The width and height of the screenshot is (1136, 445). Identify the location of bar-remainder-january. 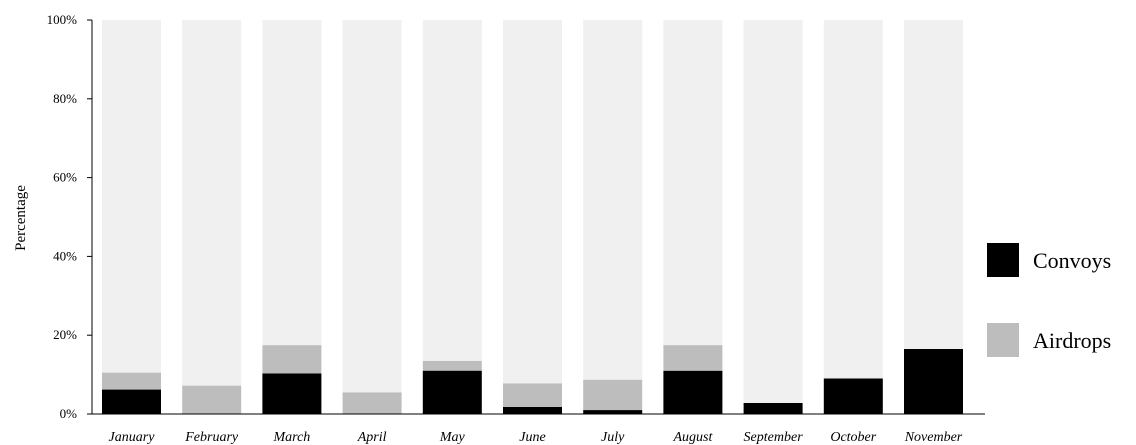
(131, 196).